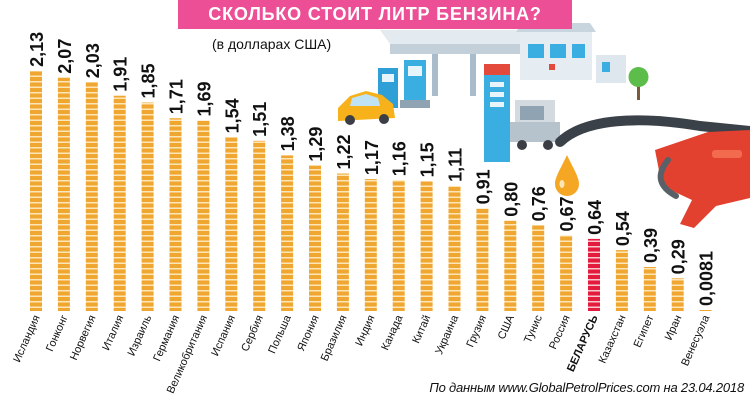  I want to click on value-label: 1,16, so click(400, 158).